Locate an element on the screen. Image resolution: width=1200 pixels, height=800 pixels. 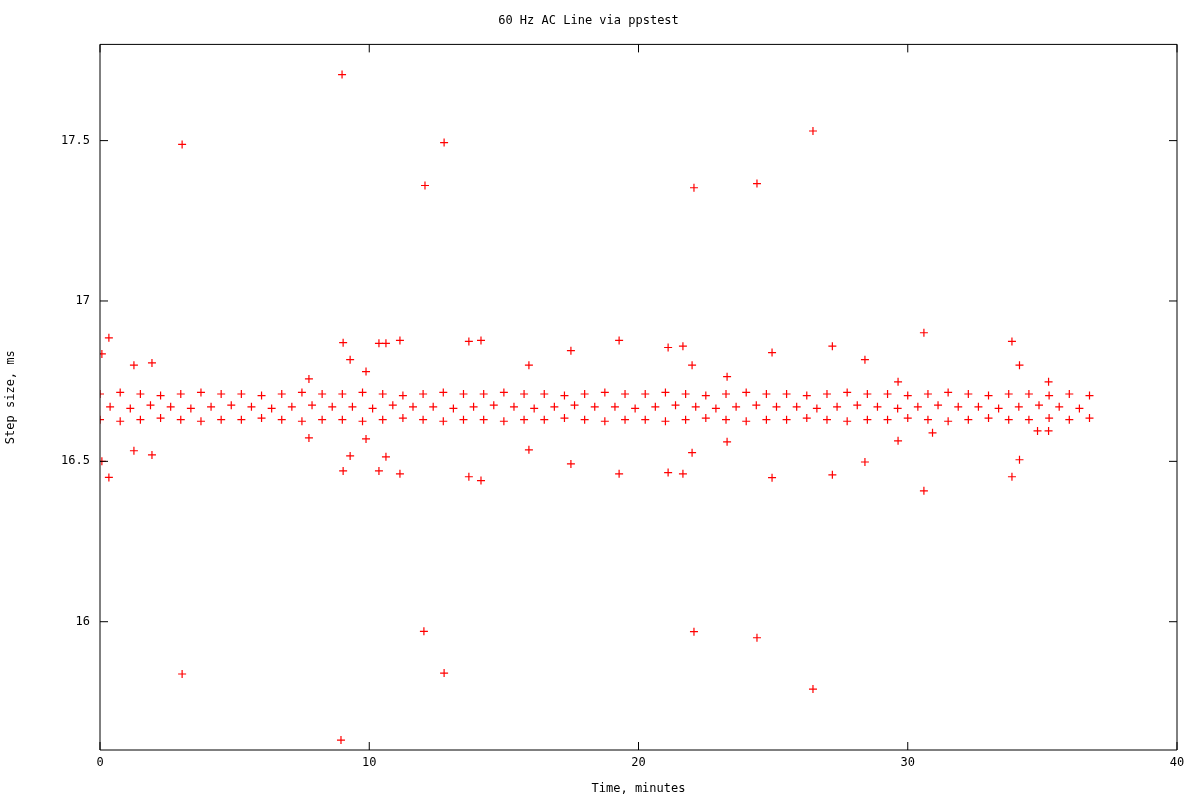
y-tick-label: 16.5 is located at coordinates (75, 460).